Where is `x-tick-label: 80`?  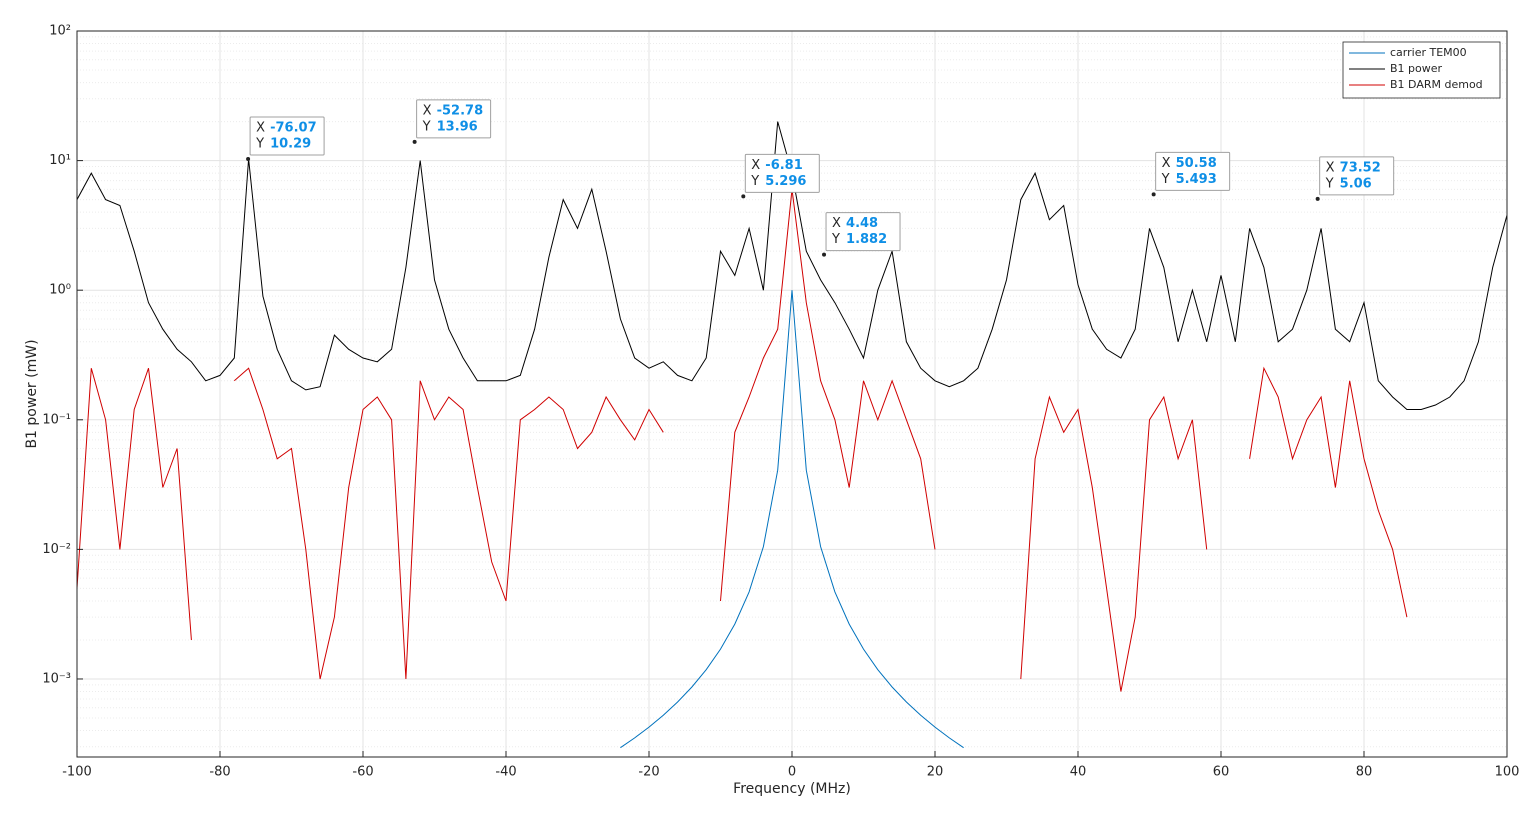 x-tick-label: 80 is located at coordinates (1364, 772).